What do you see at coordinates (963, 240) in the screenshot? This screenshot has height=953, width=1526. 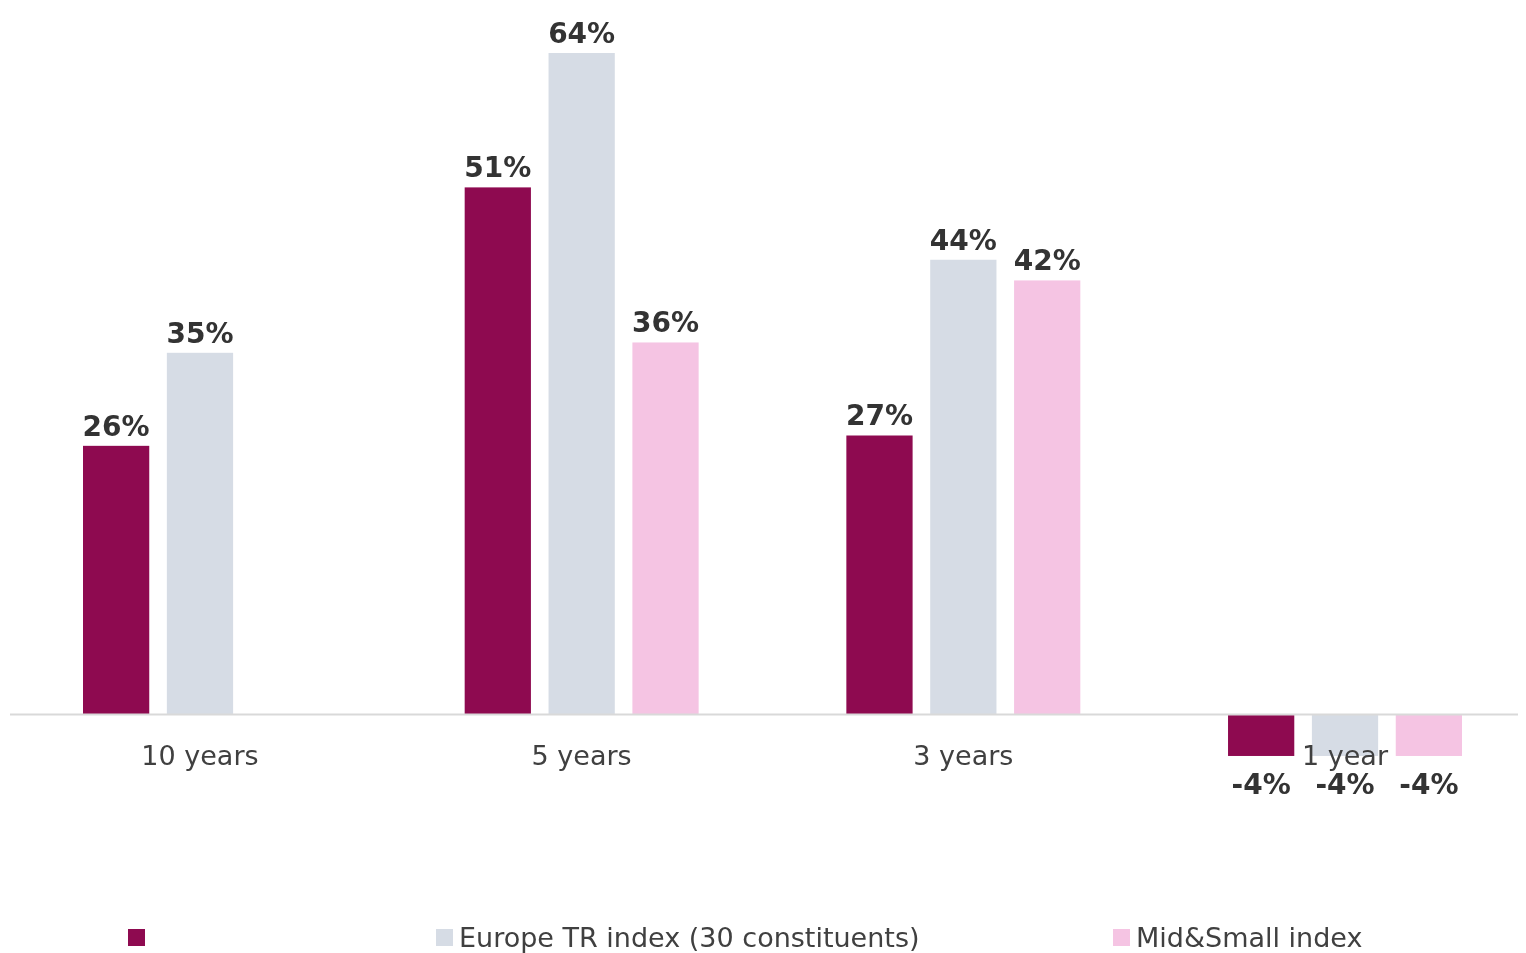 I see `data-label: 44%` at bounding box center [963, 240].